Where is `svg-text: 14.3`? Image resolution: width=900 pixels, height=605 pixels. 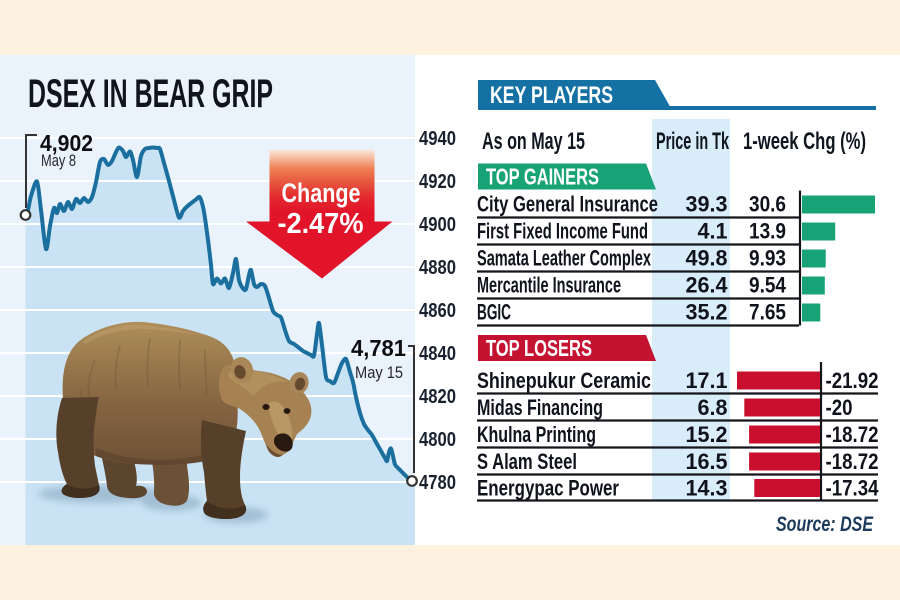
svg-text: 14.3 is located at coordinates (707, 488).